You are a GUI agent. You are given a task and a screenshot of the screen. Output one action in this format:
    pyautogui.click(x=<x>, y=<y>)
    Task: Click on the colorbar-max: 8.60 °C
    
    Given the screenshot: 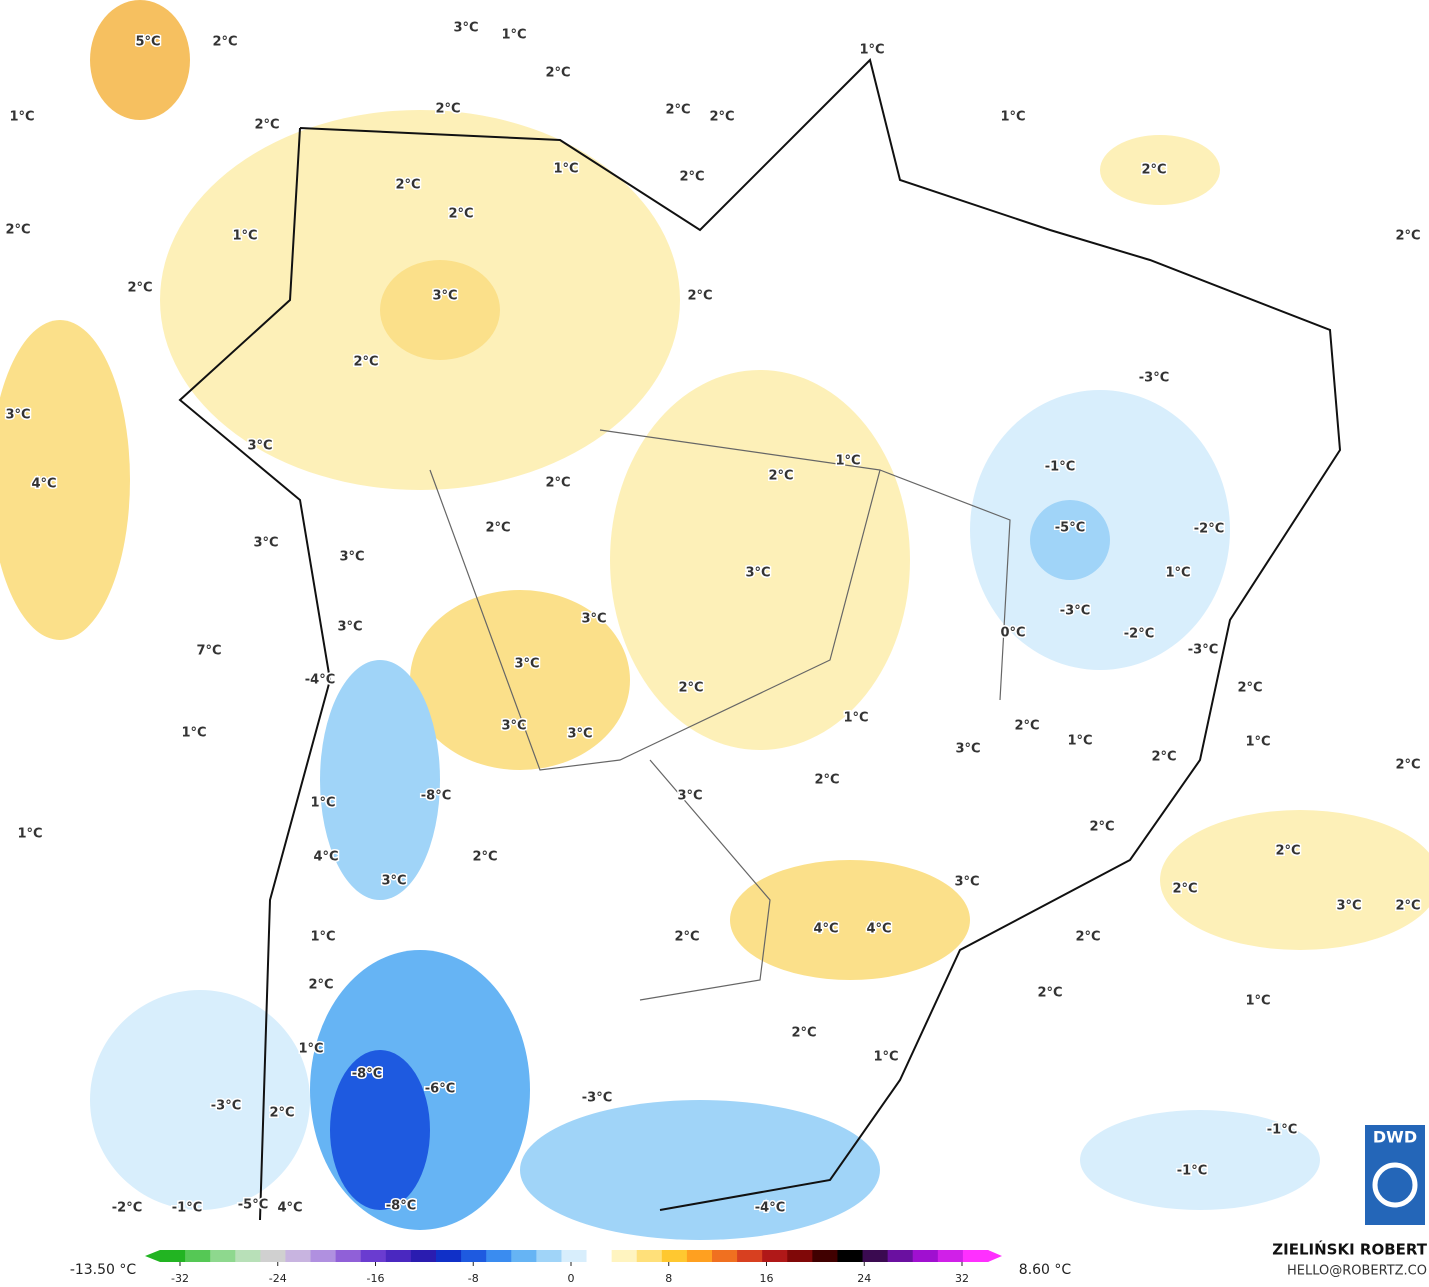 What is the action you would take?
    pyautogui.click(x=1045, y=1270)
    